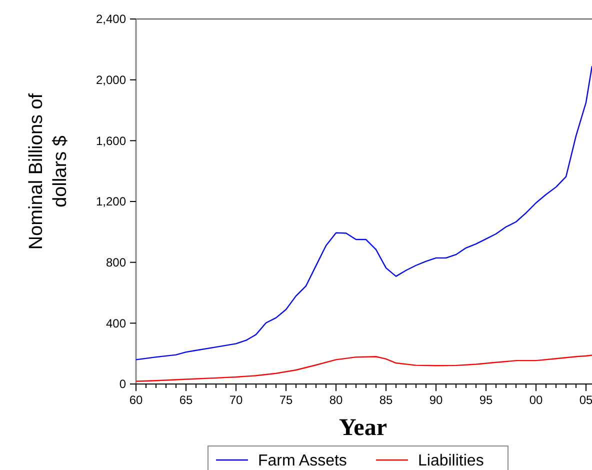 This screenshot has height=470, width=592. Describe the element at coordinates (386, 400) in the screenshot. I see `x-tick-label: 85` at that location.